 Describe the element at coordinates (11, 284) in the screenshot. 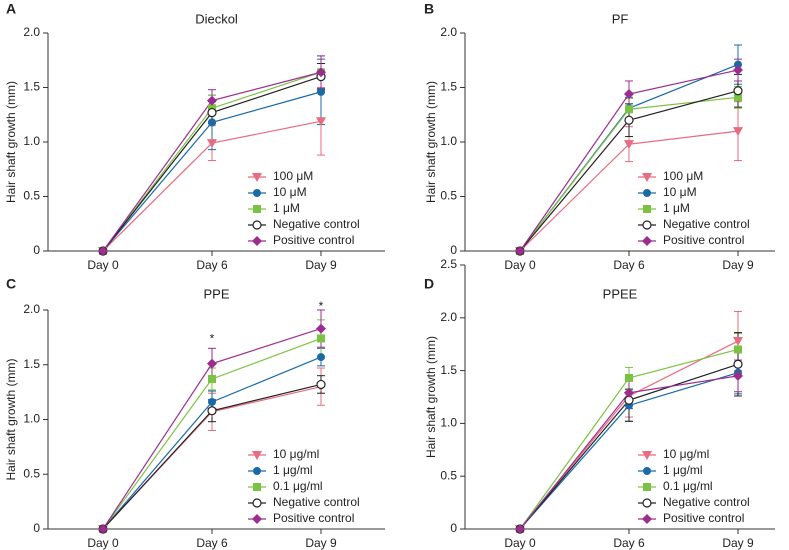

I see `panel-letter: C` at that location.